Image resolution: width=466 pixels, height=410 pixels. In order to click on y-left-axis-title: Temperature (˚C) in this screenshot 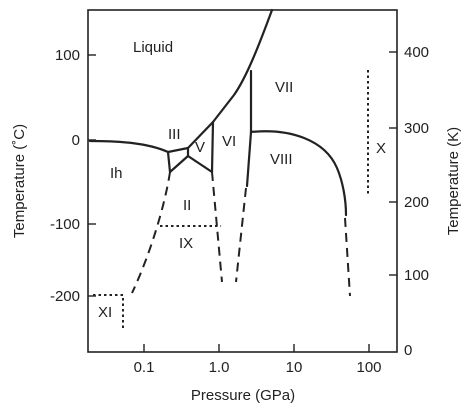, I will do `click(19, 181)`.